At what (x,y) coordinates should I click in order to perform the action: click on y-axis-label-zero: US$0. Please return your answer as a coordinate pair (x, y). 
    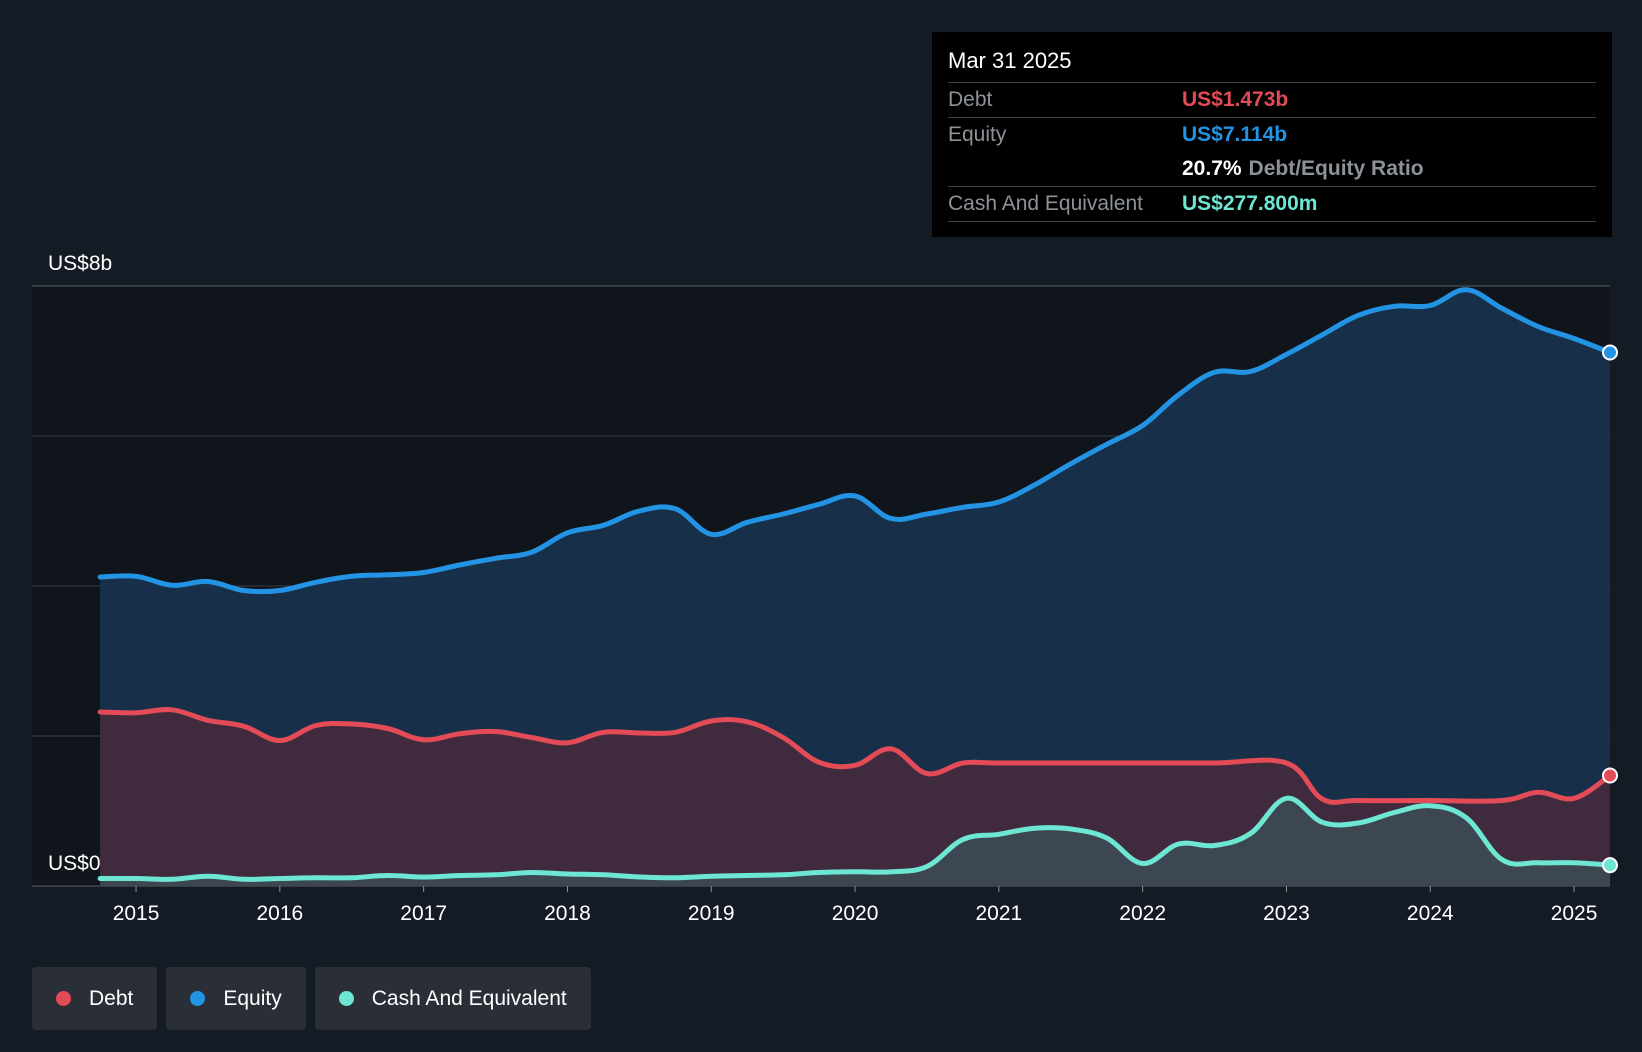
    Looking at the image, I should click on (74, 863).